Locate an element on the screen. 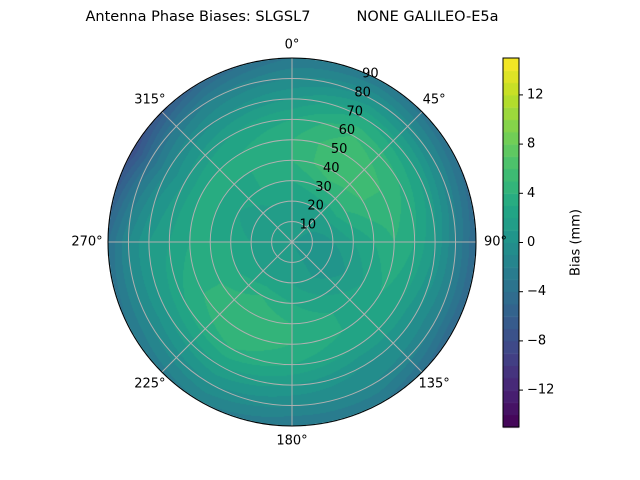 This screenshot has height=480, width=640. azimuth-tick-label: 225° is located at coordinates (149, 384).